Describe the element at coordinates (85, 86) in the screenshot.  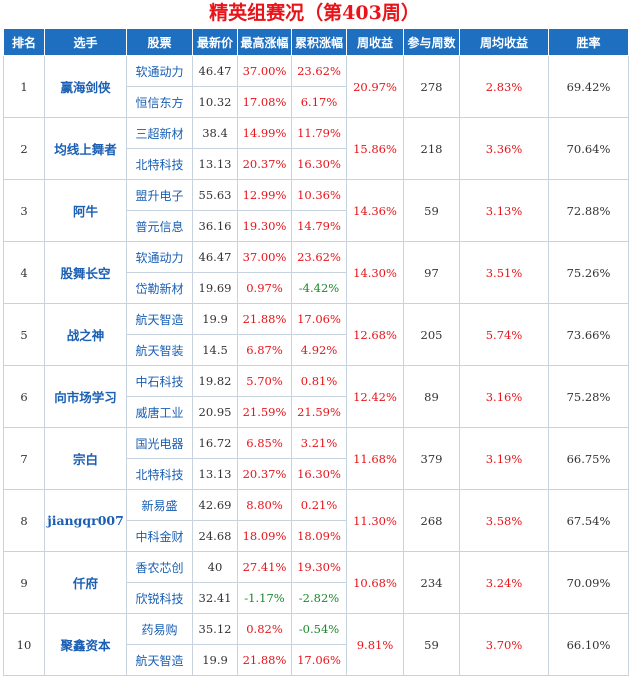
I see `player-link: 赢海剑侠` at that location.